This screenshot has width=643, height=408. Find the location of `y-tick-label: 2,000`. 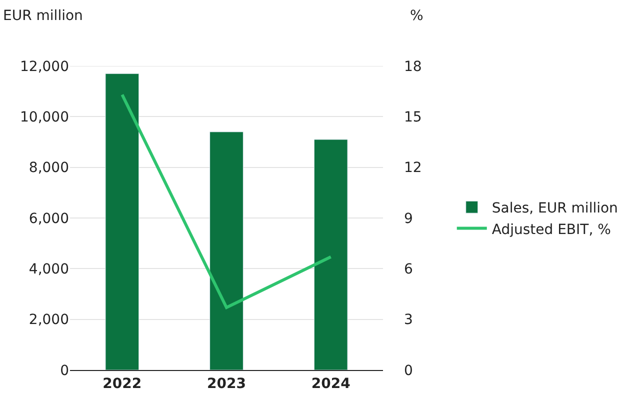

y-tick-label: 2,000 is located at coordinates (48, 320).